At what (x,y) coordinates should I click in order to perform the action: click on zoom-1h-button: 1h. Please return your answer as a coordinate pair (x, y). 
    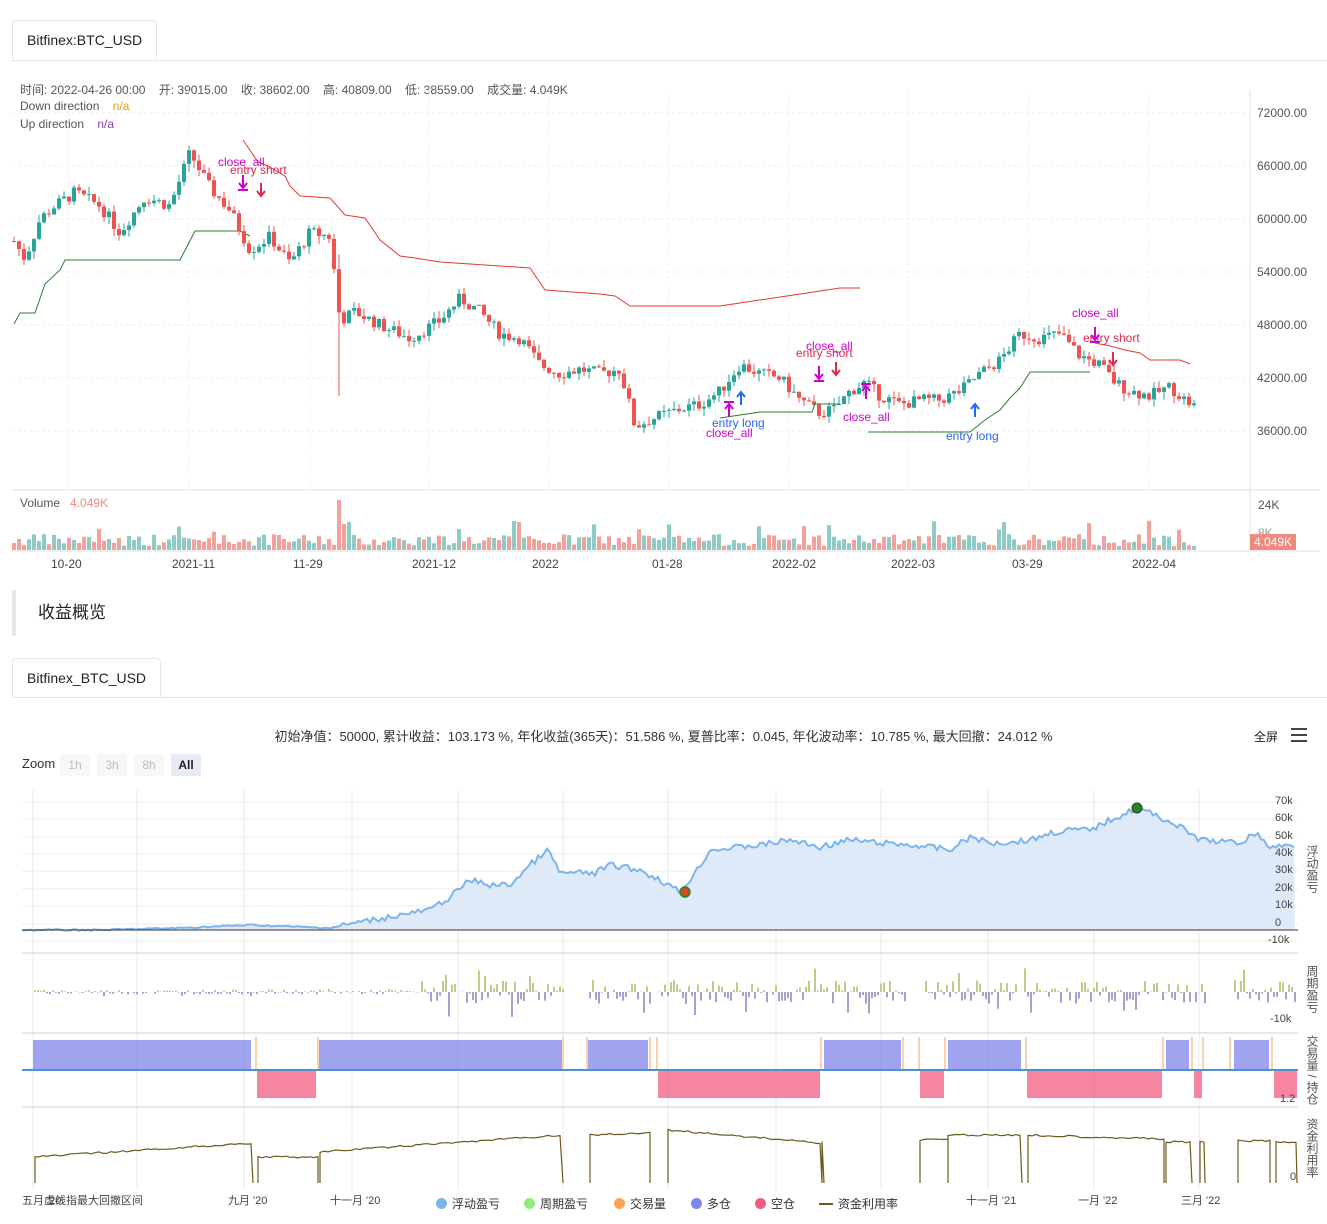
    Looking at the image, I should click on (75, 765).